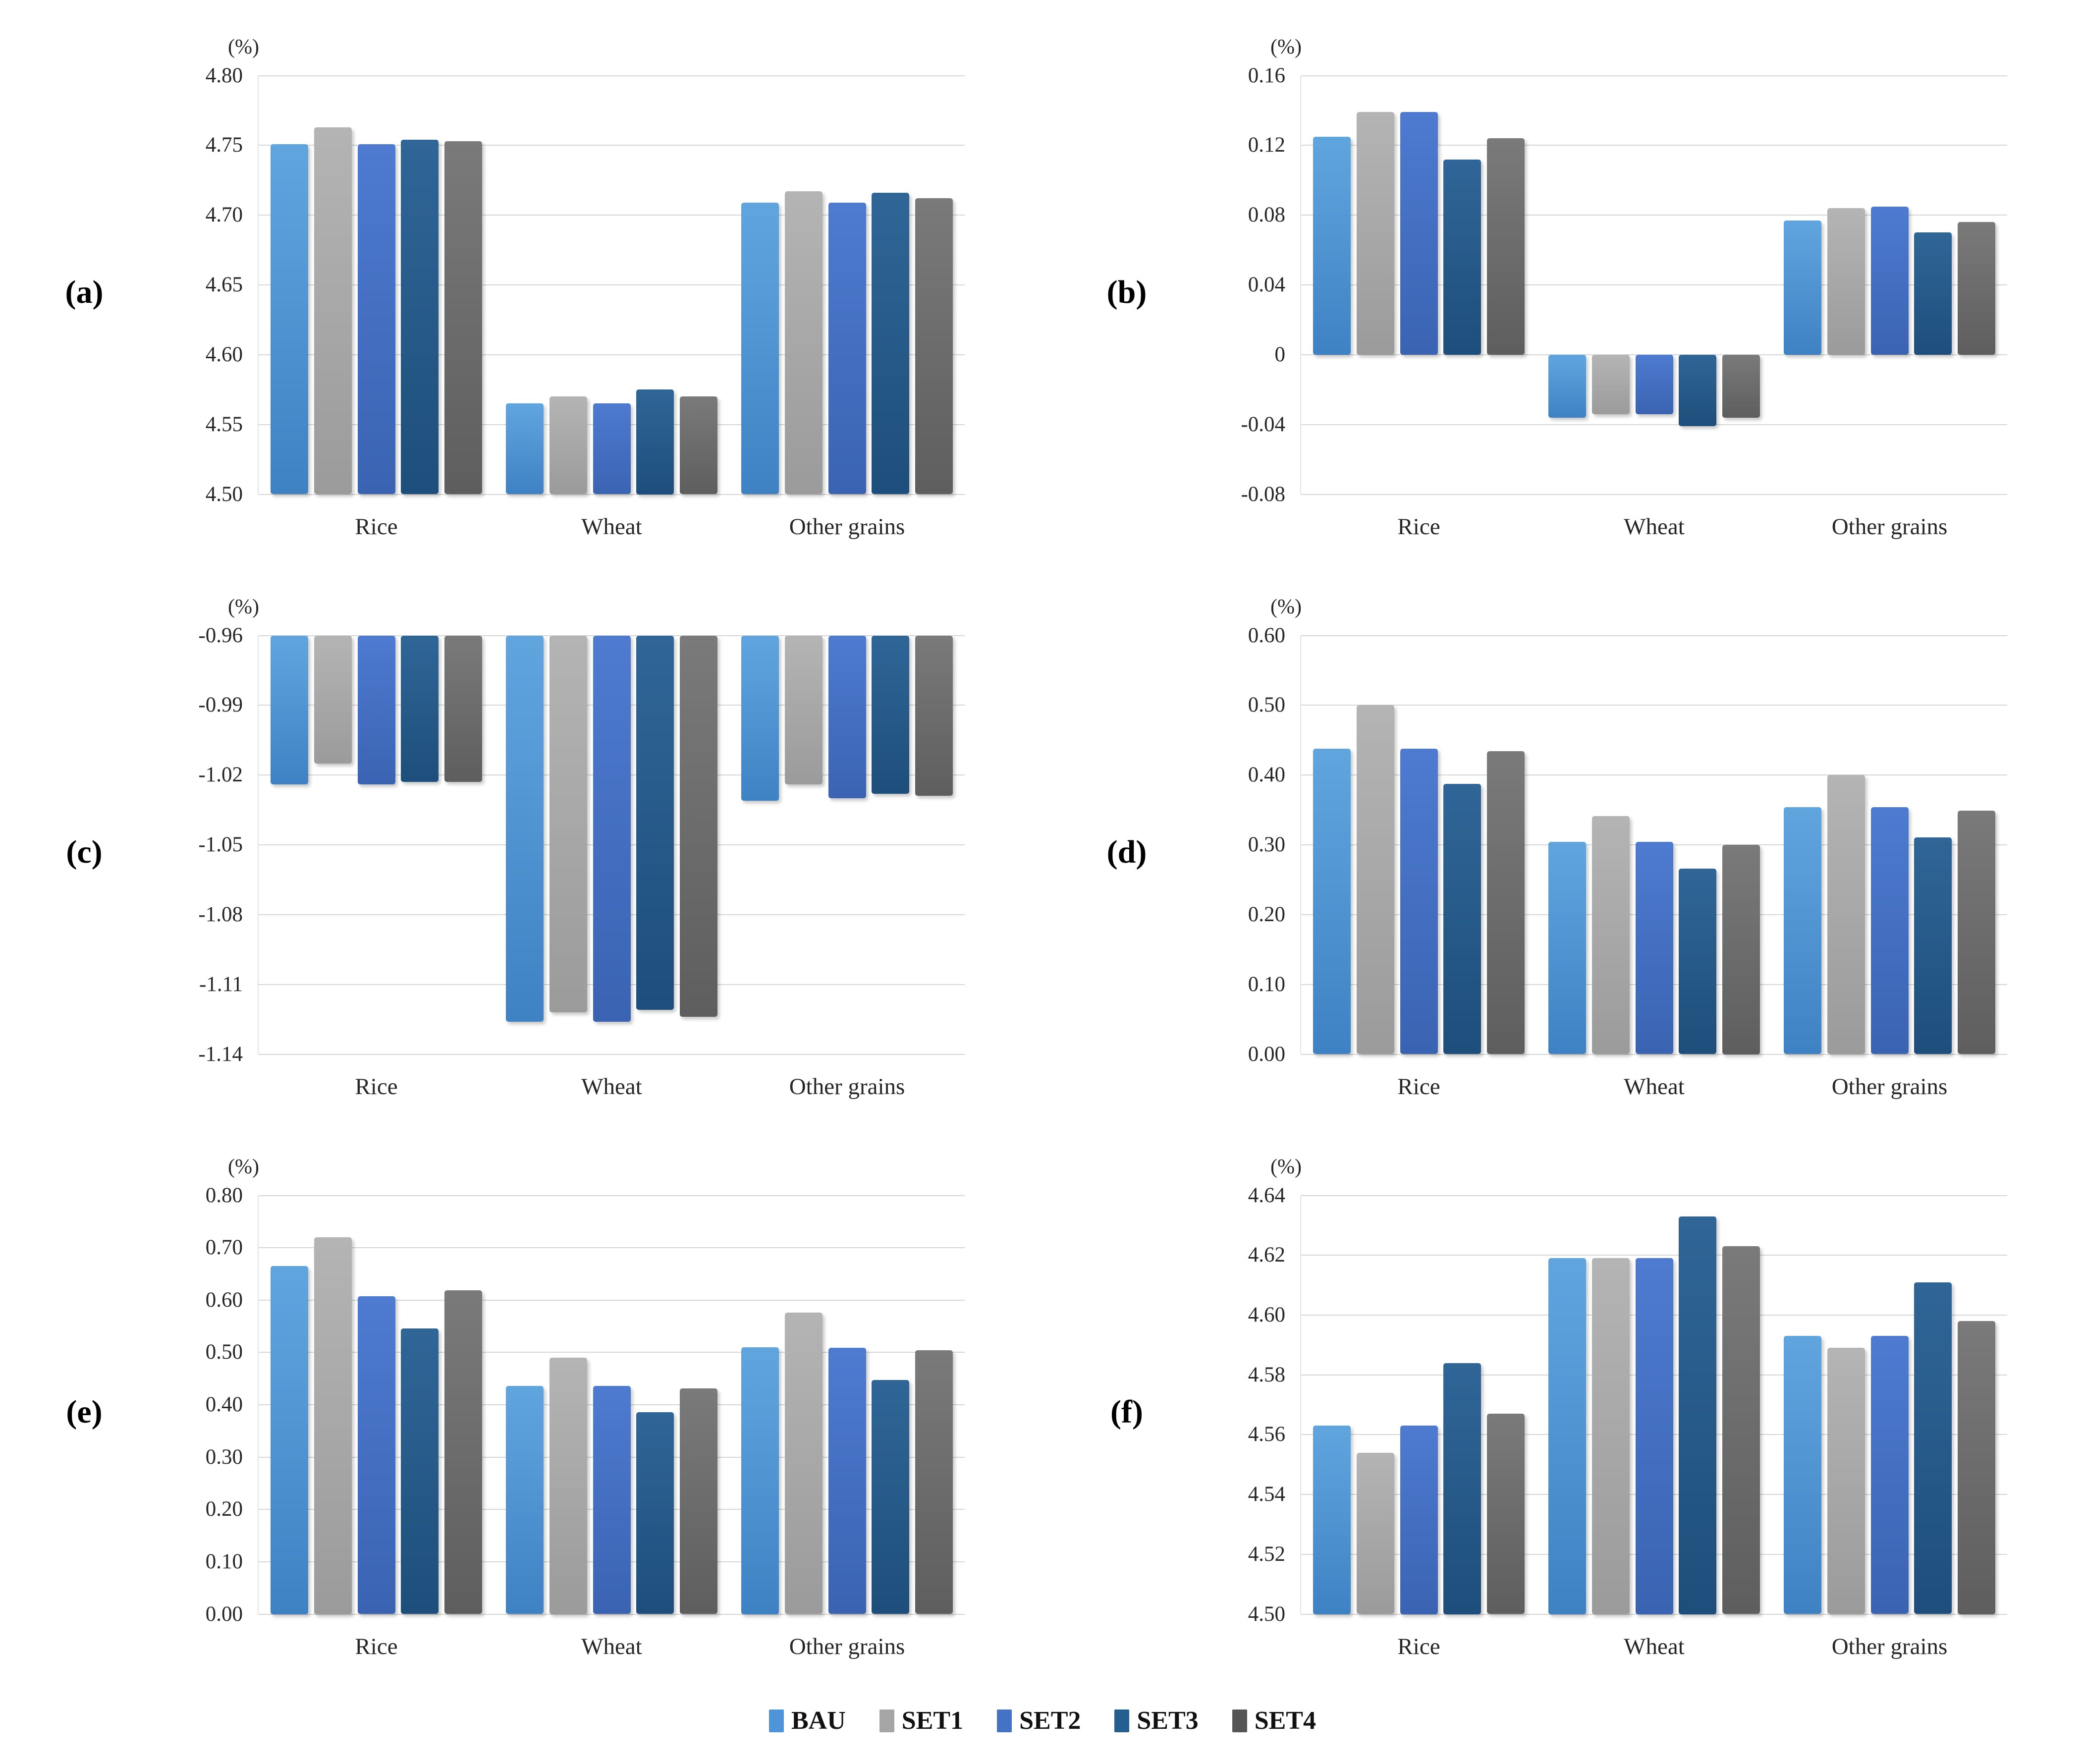 The height and width of the screenshot is (1764, 2085). I want to click on panel-label-e: (e), so click(84, 1412).